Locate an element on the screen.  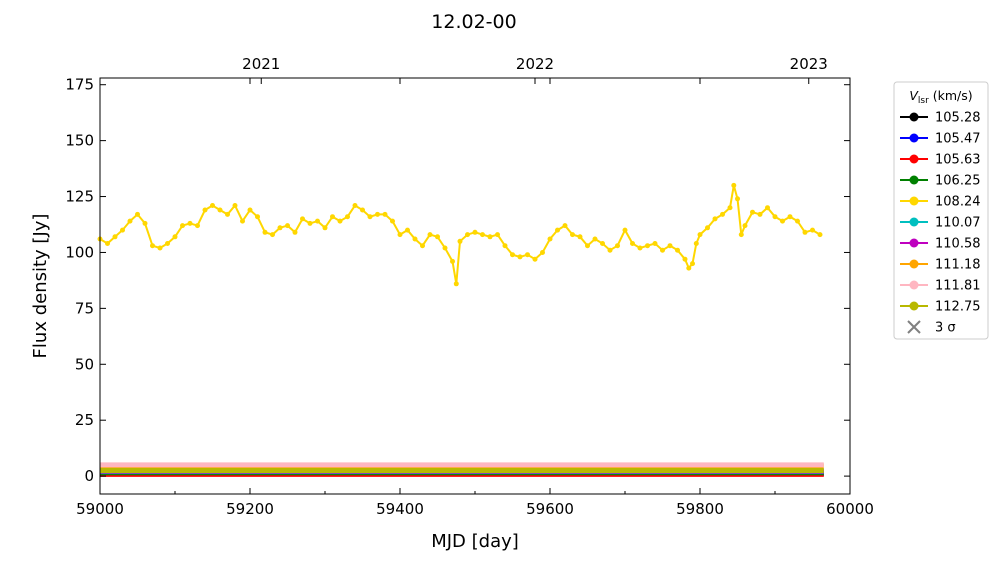
y-tick-label: 125 is located at coordinates (79, 197).